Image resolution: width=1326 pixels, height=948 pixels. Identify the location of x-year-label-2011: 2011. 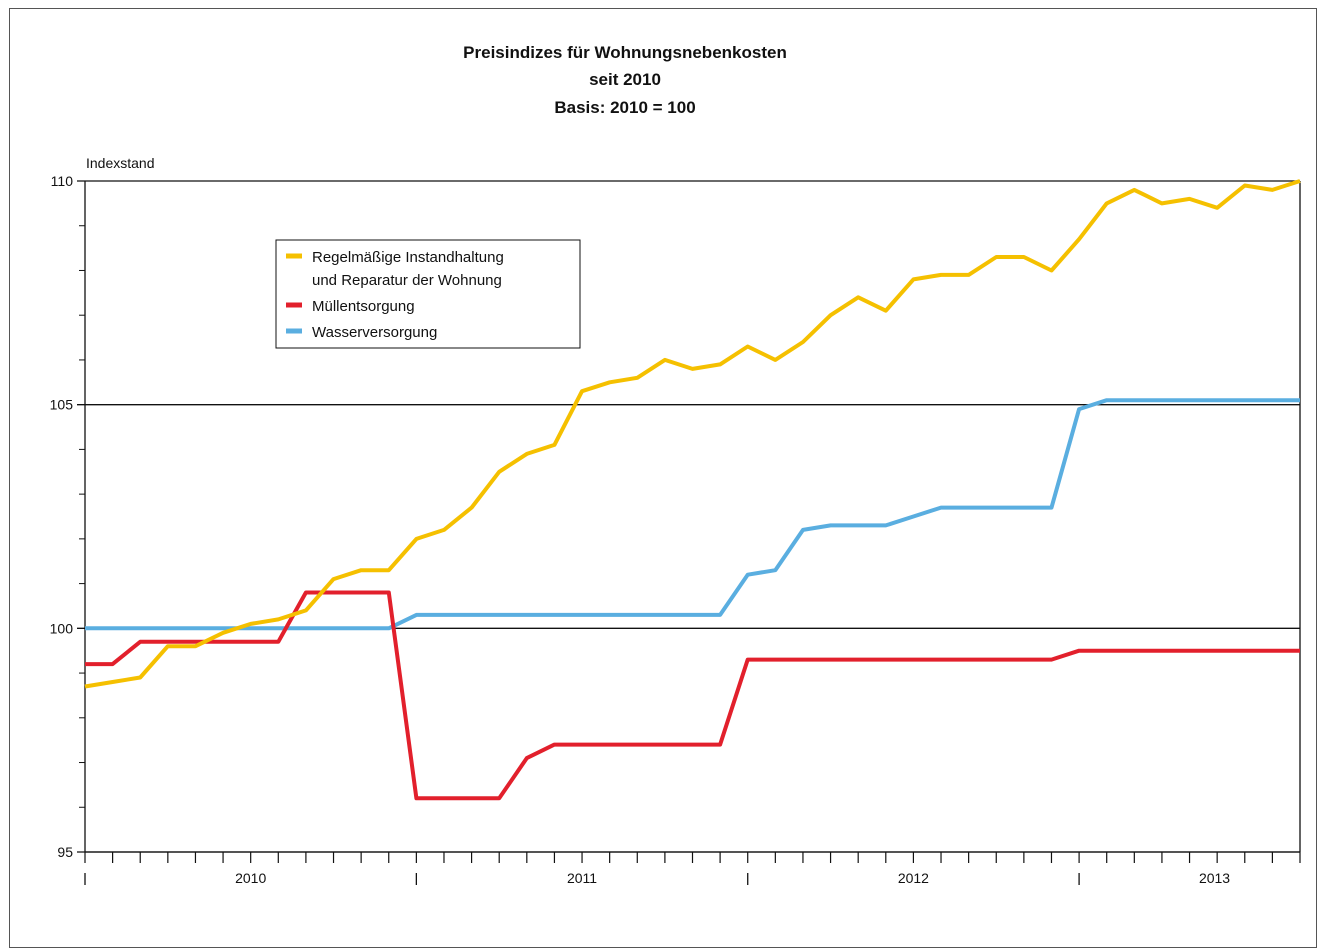
(582, 878).